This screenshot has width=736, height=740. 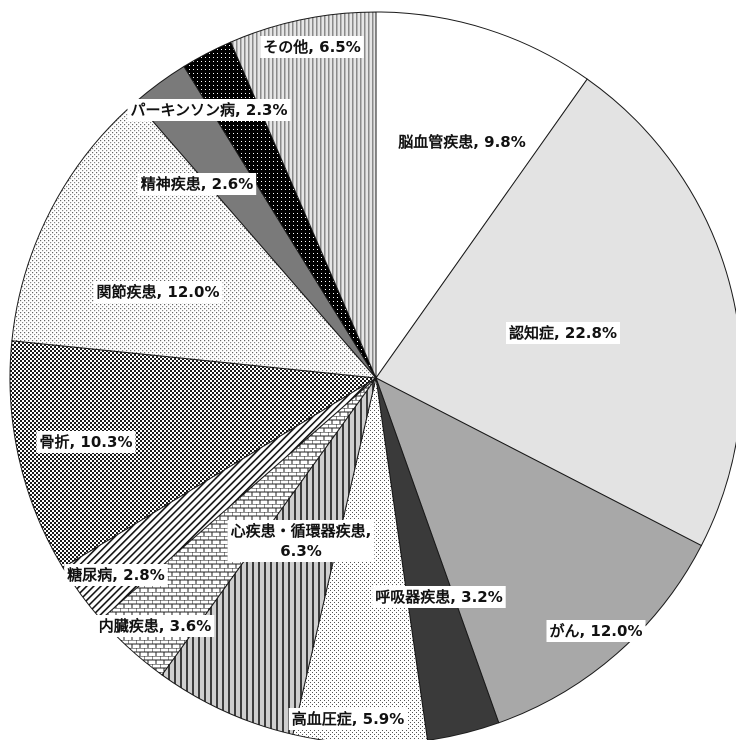 I want to click on slice-label-text: 認知症, 22.8%, so click(x=563, y=333).